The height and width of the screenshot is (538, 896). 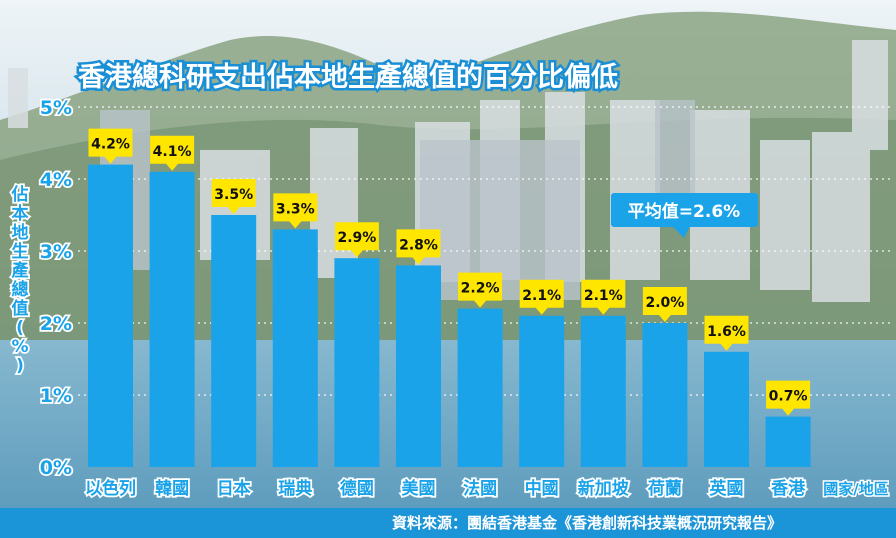 I want to click on x-tick-labels: 以色列 韓國 日本 瑞典 德國 美國 法國 中國 新加坡 荷蘭 英國 香港, so click(x=445, y=488).